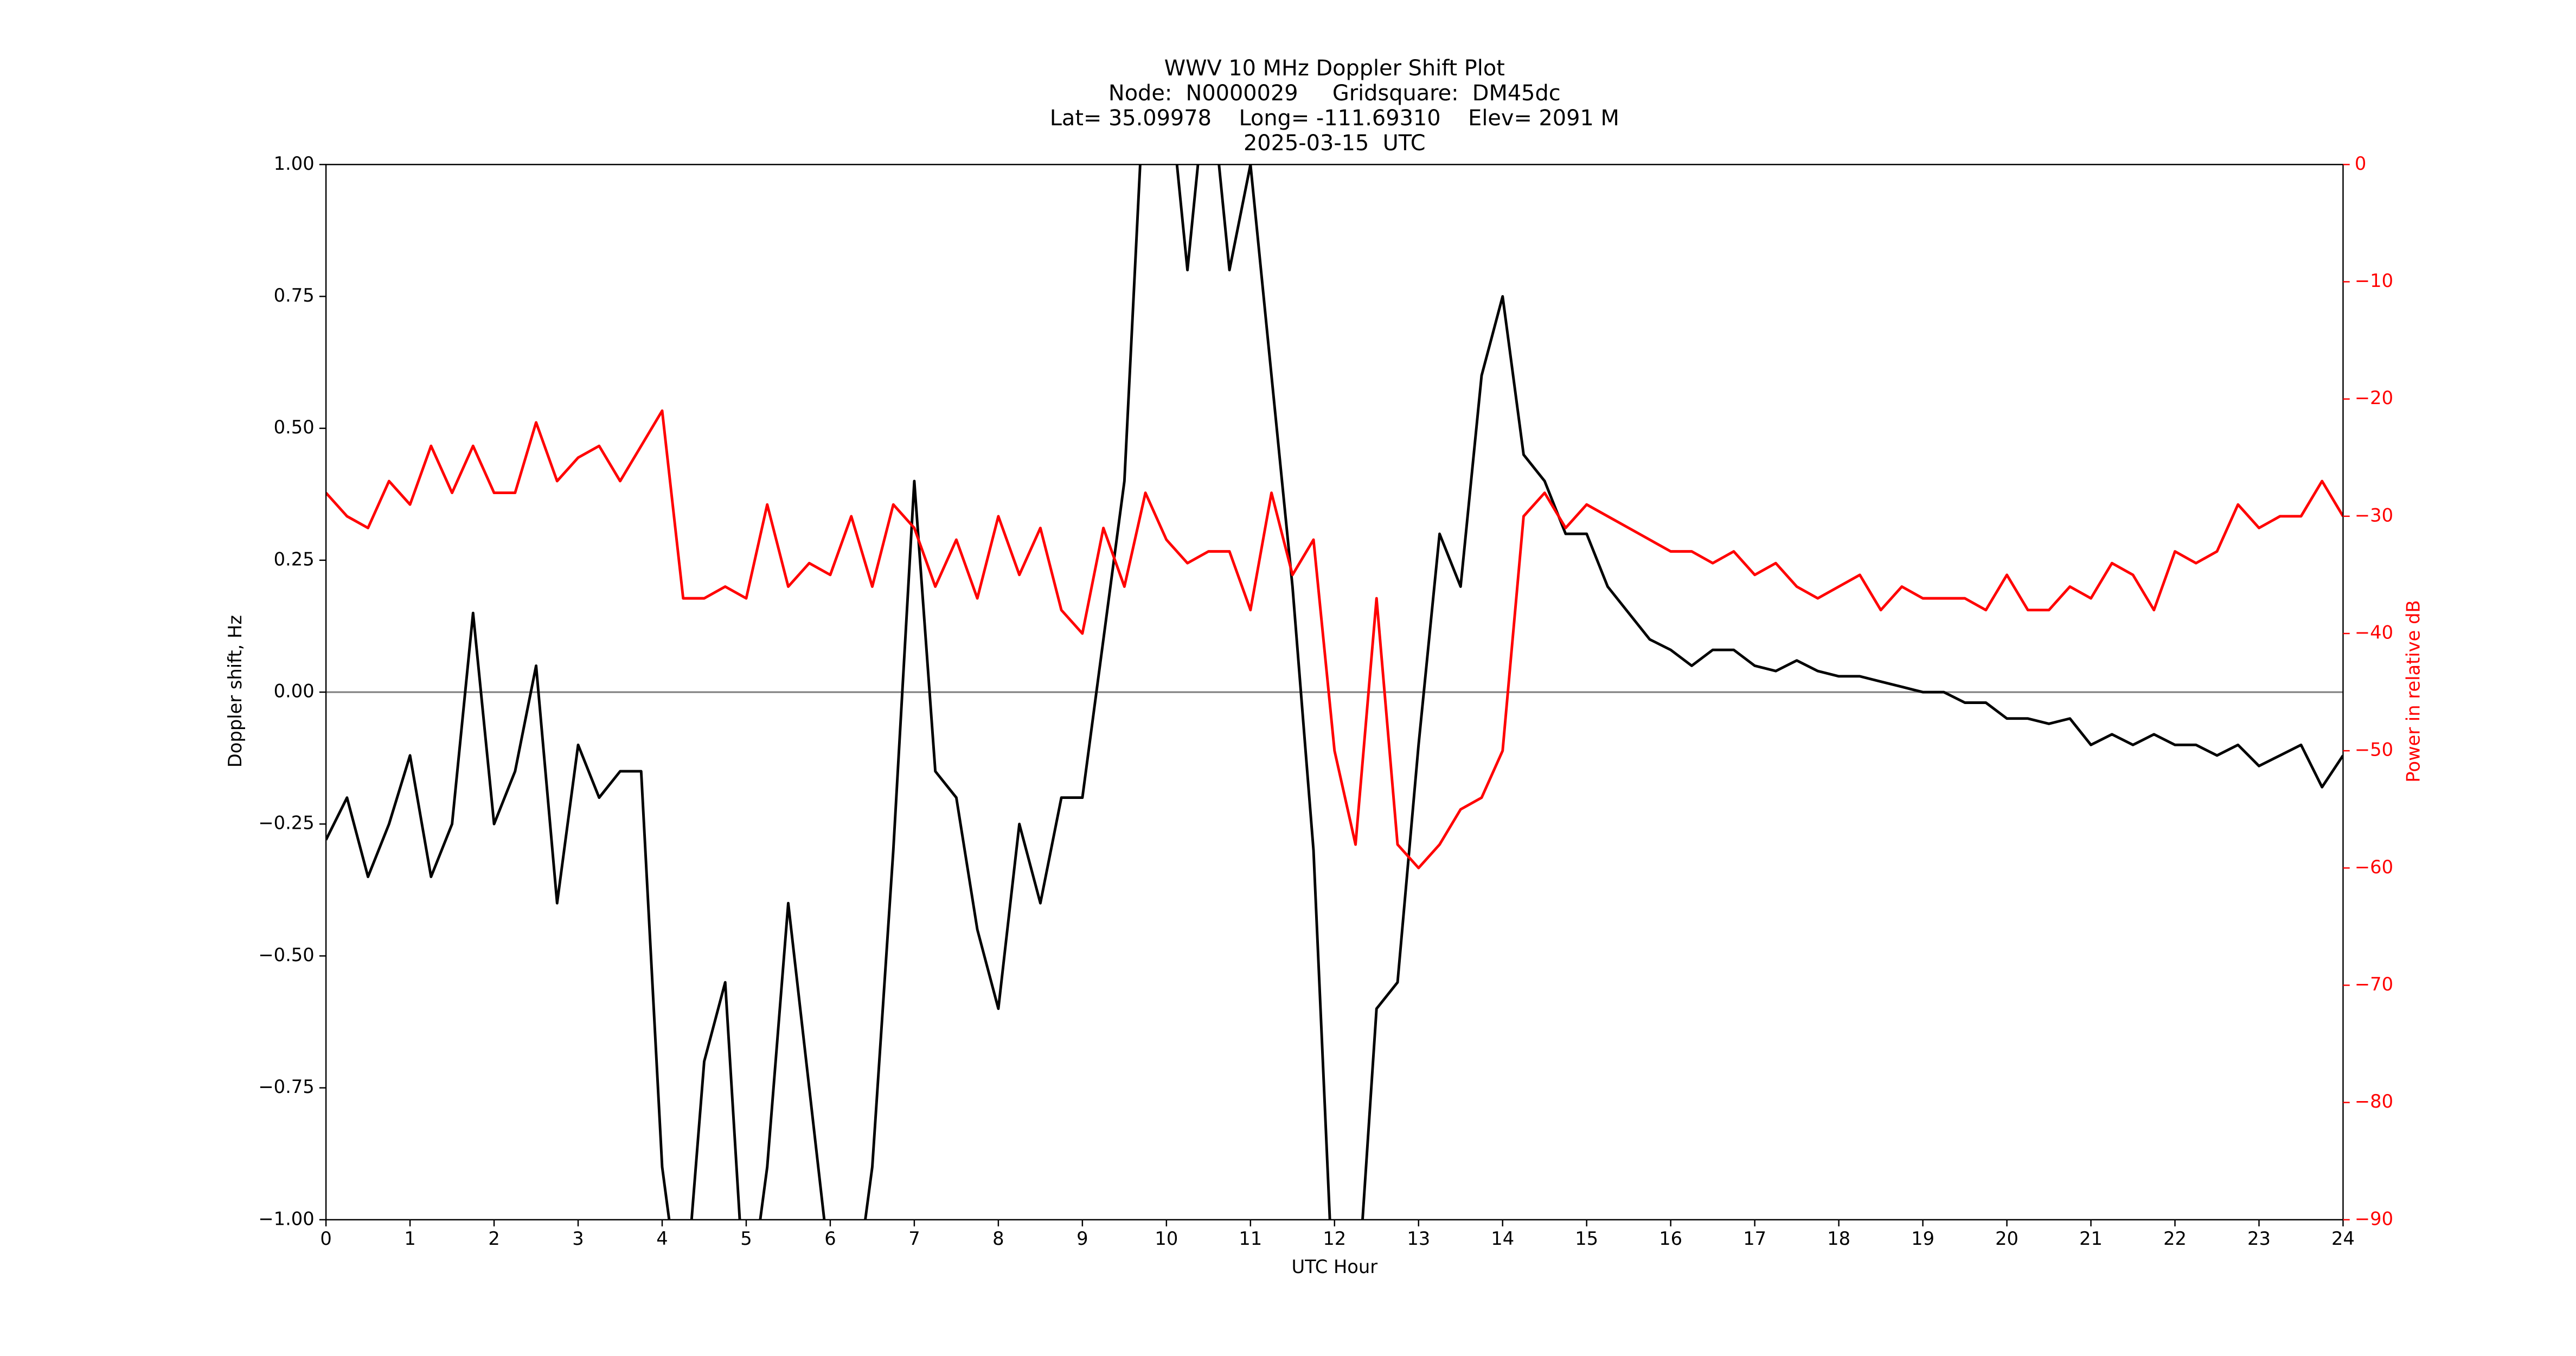 Image resolution: width=2576 pixels, height=1356 pixels. Describe the element at coordinates (2006, 1238) in the screenshot. I see `x-tick-label: 20` at that location.